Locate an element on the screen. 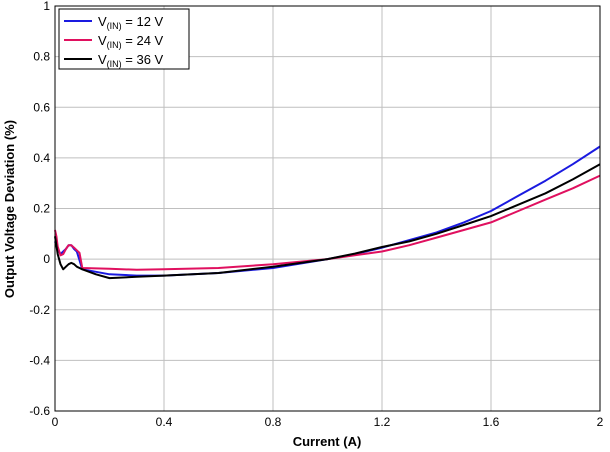 This screenshot has height=452, width=610. legend-label: V(IN) = 24 V is located at coordinates (131, 41).